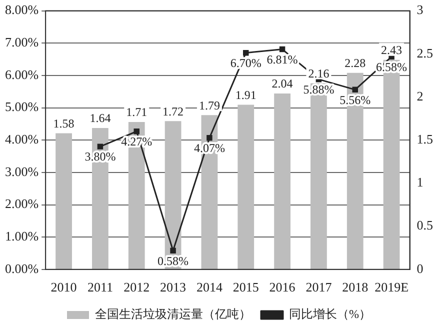 Image resolution: width=440 pixels, height=331 pixels. I want to click on y-tick-label: 7.00%, so click(21, 42).